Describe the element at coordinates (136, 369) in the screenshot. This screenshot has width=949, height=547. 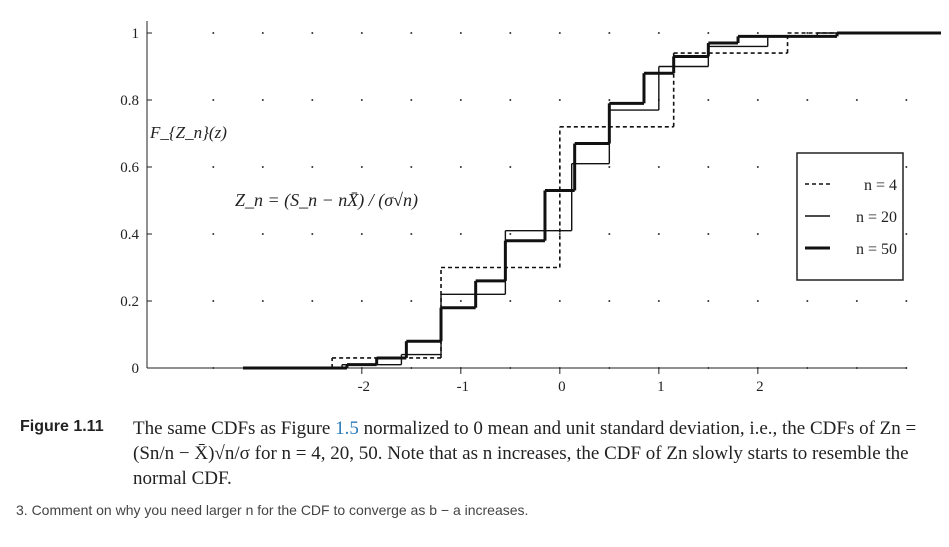
I see `y-tick-label: 0` at that location.